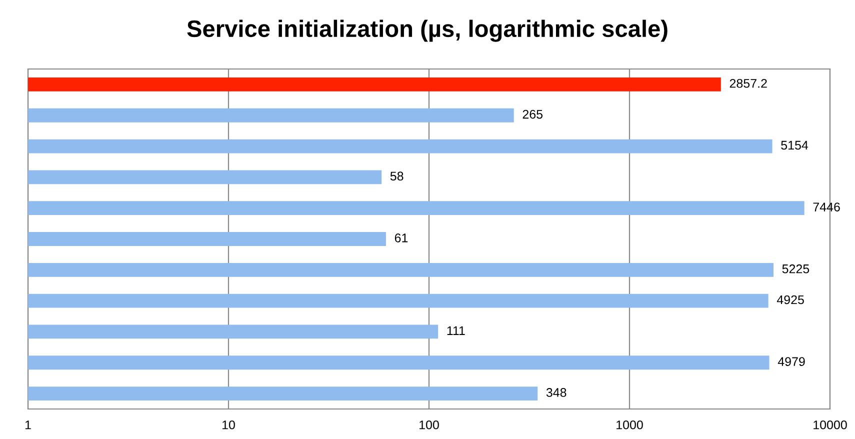 The height and width of the screenshot is (439, 855). I want to click on data-label: 4979, so click(791, 361).